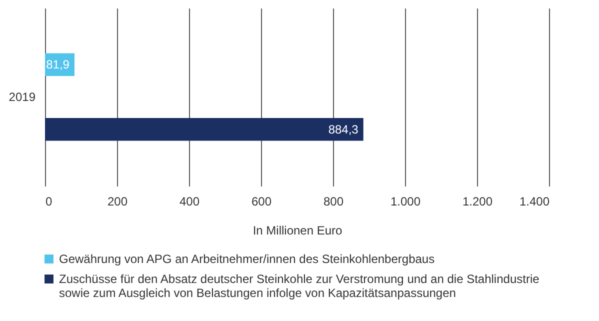  I want to click on data-label: 81,9, so click(58, 65).